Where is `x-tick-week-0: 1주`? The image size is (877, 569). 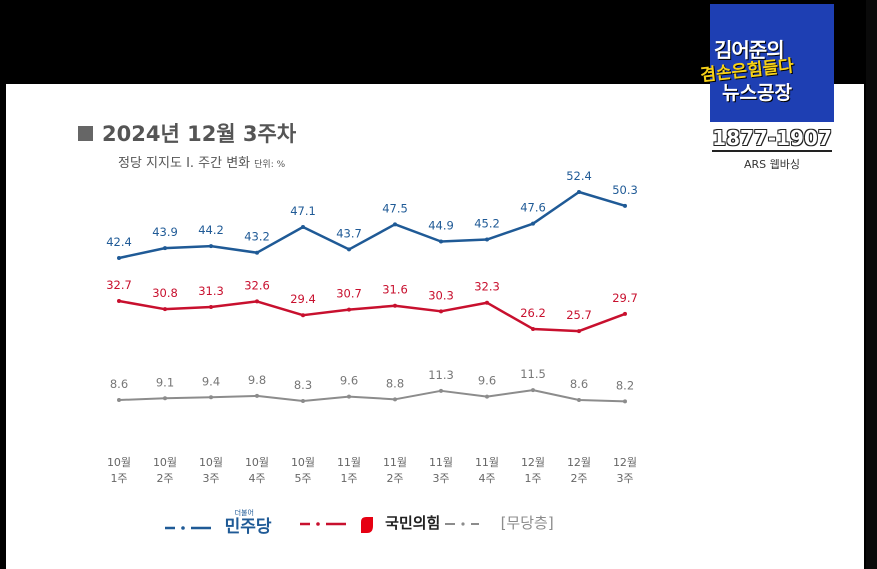 x-tick-week-0: 1주 is located at coordinates (118, 478).